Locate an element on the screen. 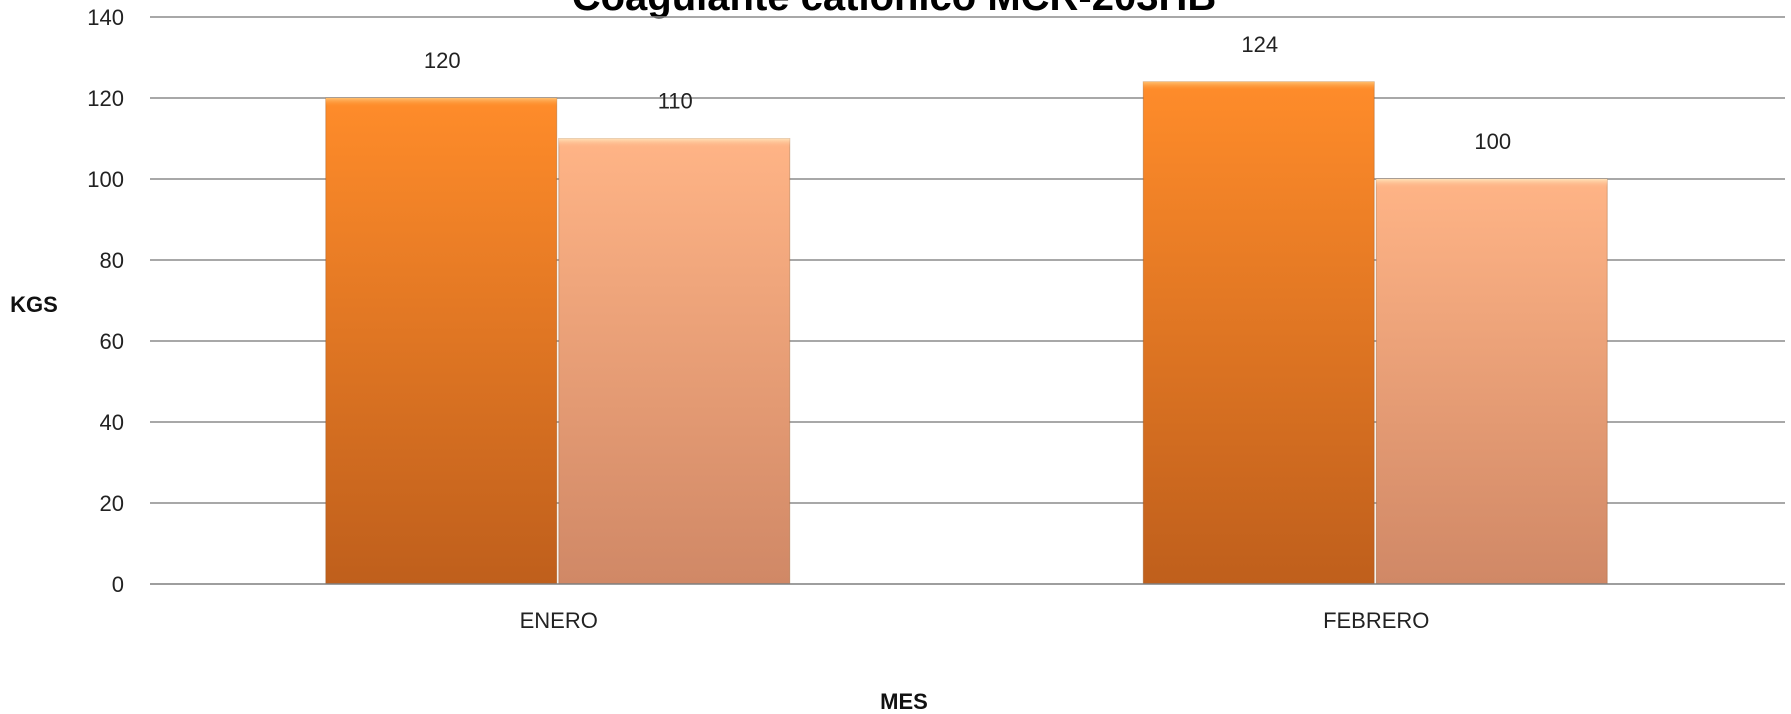  y-tick-label: 140 is located at coordinates (105, 17).